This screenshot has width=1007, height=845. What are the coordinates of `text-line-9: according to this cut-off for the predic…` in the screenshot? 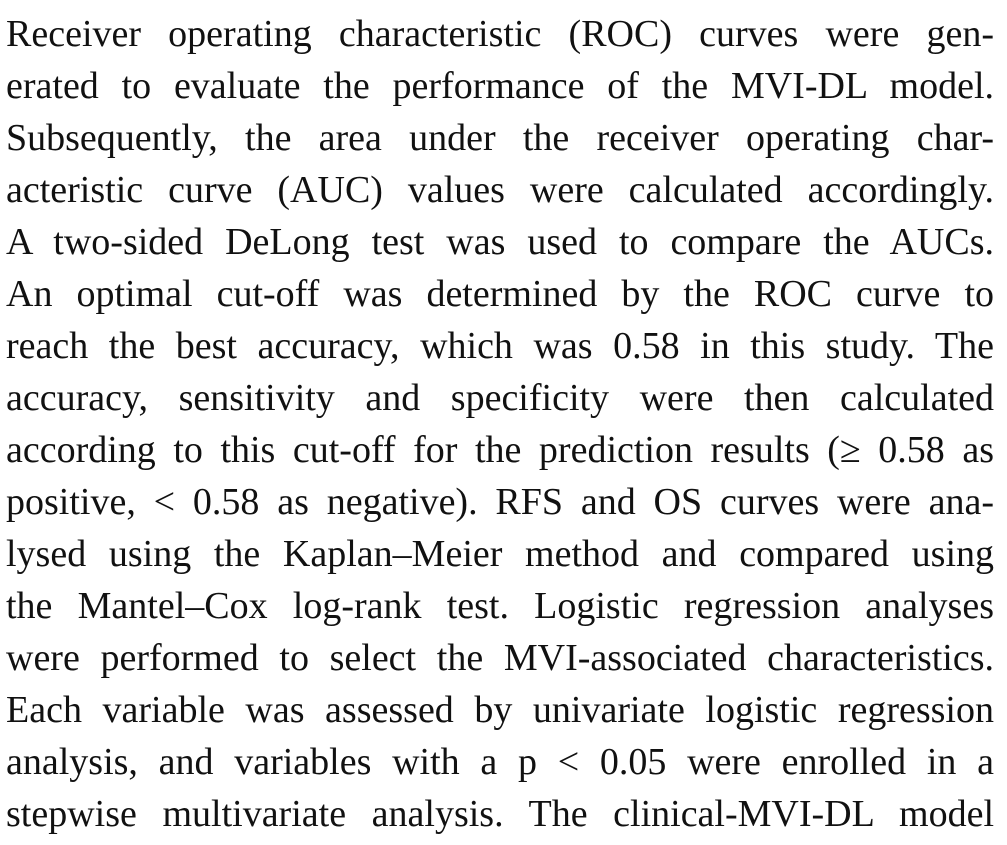 It's located at (500, 450).